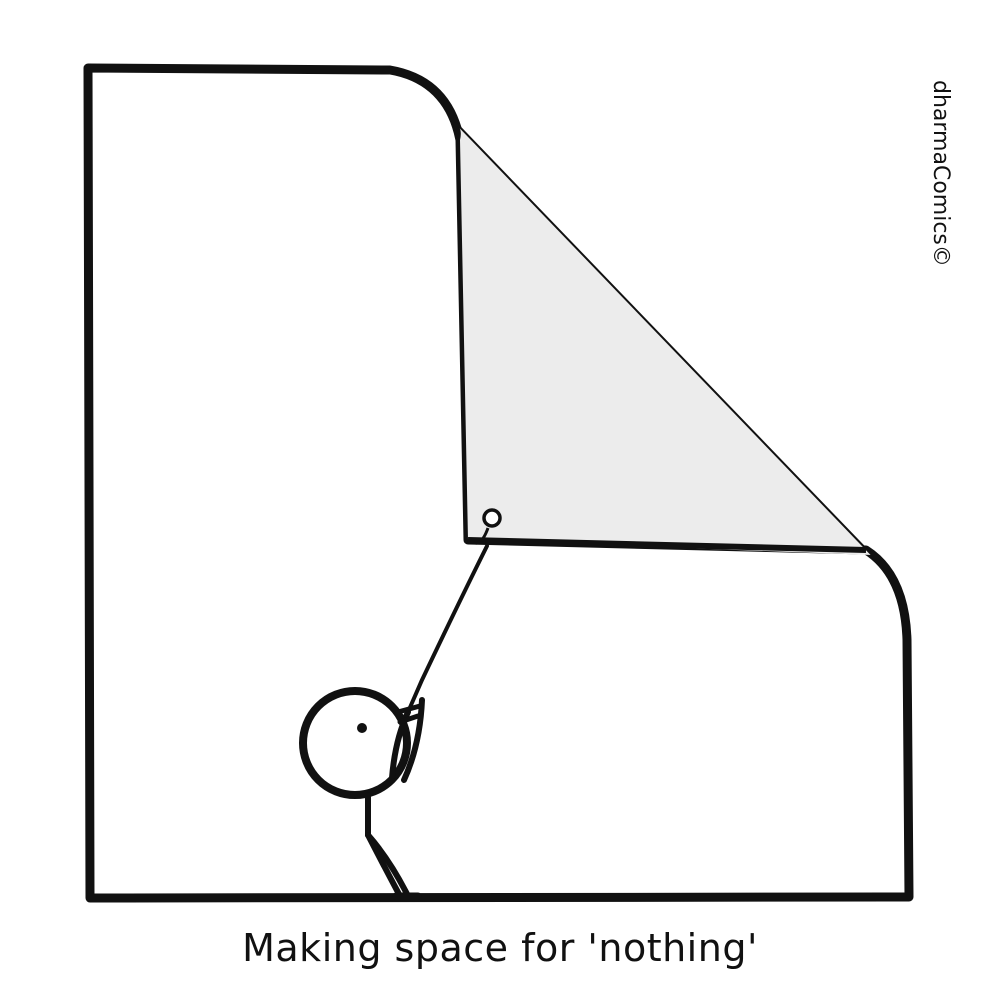 This screenshot has height=1000, width=1000. What do you see at coordinates (479, 536) in the screenshot?
I see `flap-hook` at bounding box center [479, 536].